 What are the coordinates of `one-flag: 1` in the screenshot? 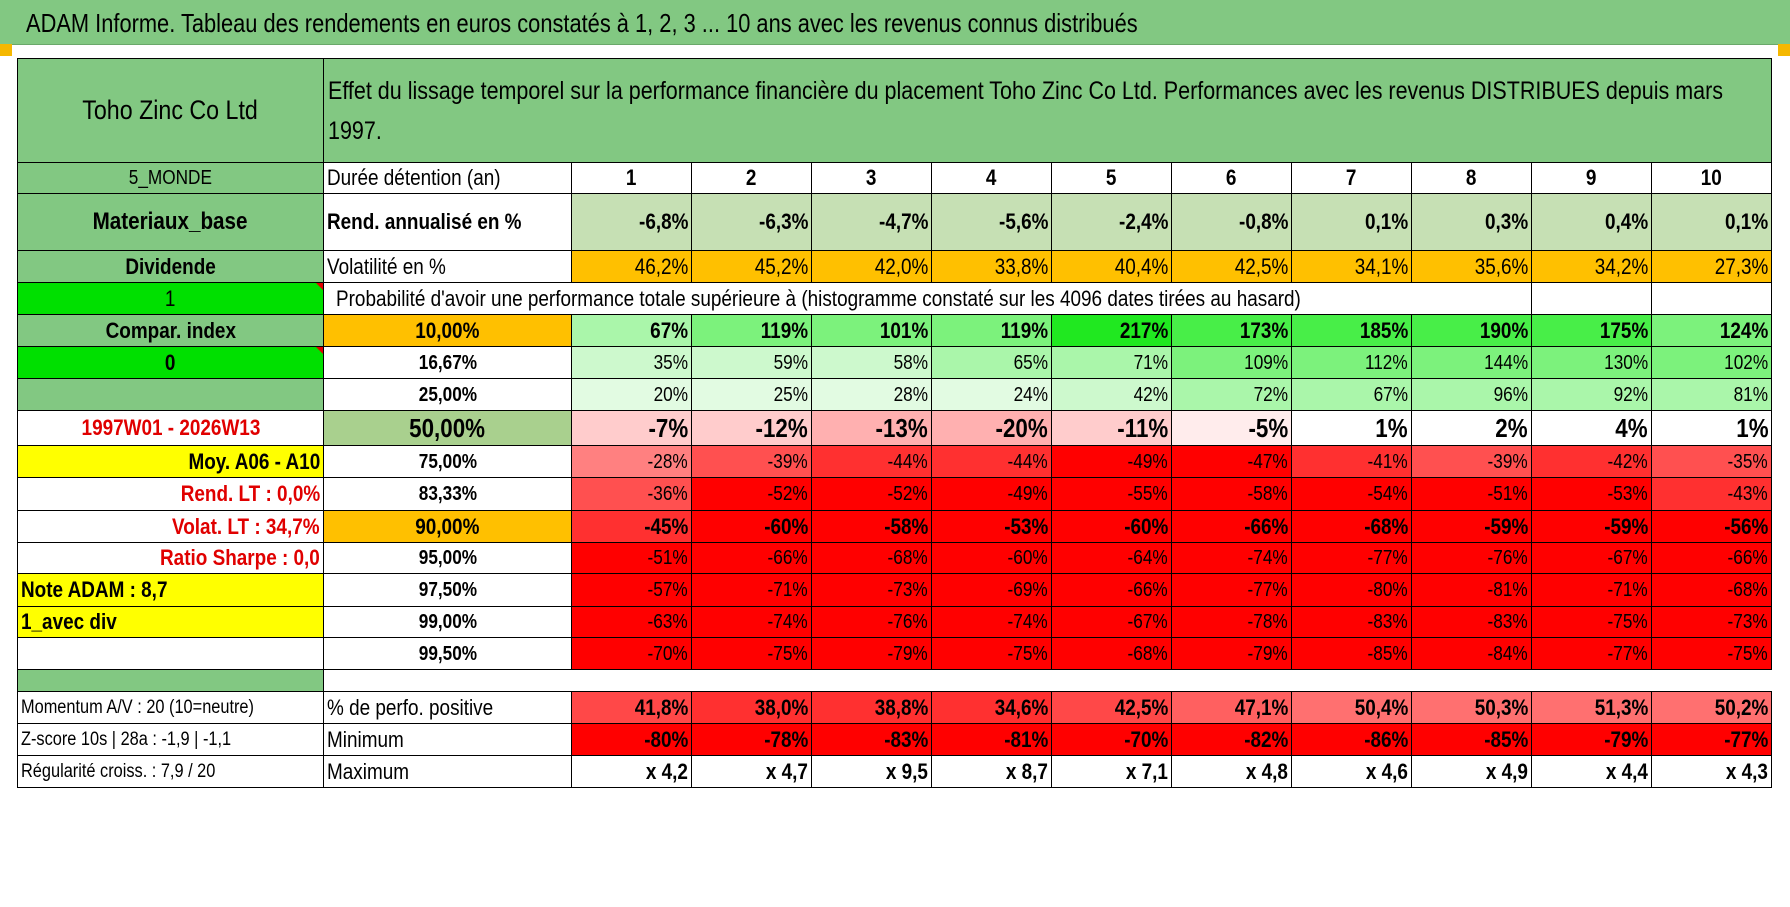 It's located at (170, 298).